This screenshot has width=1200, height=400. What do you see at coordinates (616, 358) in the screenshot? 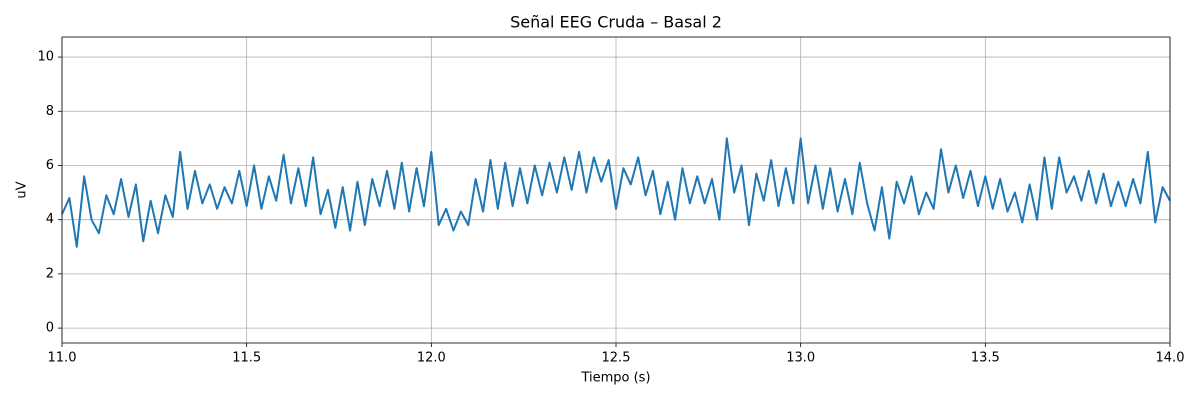
I see `x-tick-label: 12.5` at bounding box center [616, 358].